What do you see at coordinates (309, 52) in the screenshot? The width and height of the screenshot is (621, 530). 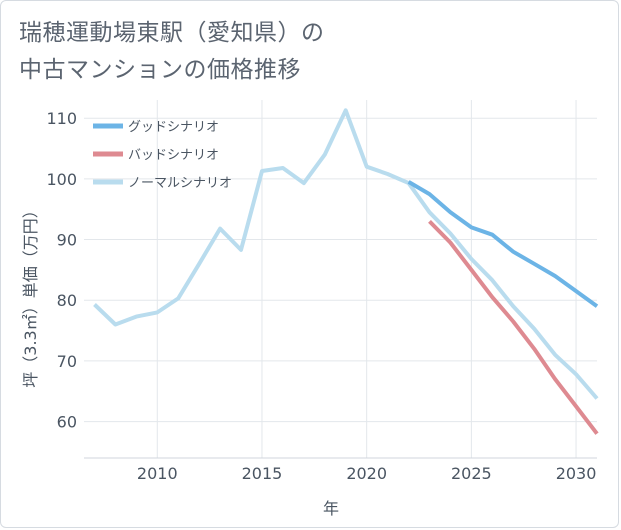 I see `chart-title: 瑞穂運動場東駅（愛知県）の 中古マンションの価格推移` at bounding box center [309, 52].